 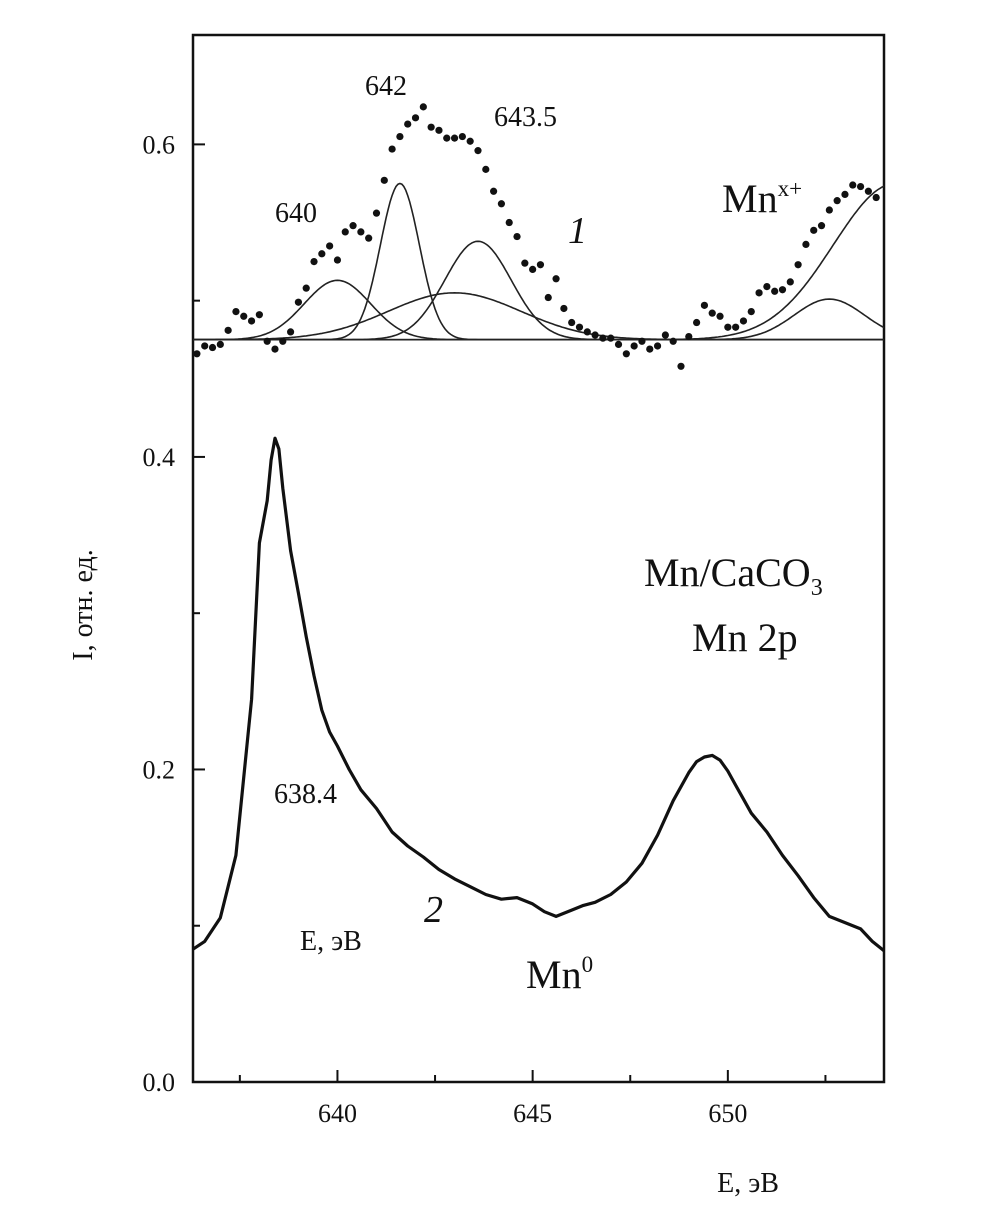 What do you see at coordinates (159, 769) in the screenshot?
I see `y-tick-label: 0.2` at bounding box center [159, 769].